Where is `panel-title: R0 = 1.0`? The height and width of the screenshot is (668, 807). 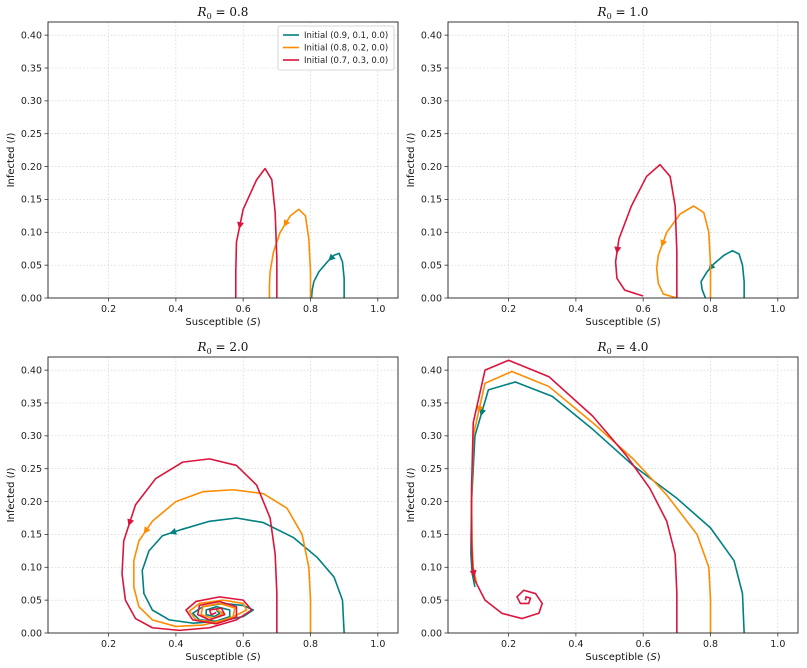
panel-title: R0 = 1.0 is located at coordinates (623, 13).